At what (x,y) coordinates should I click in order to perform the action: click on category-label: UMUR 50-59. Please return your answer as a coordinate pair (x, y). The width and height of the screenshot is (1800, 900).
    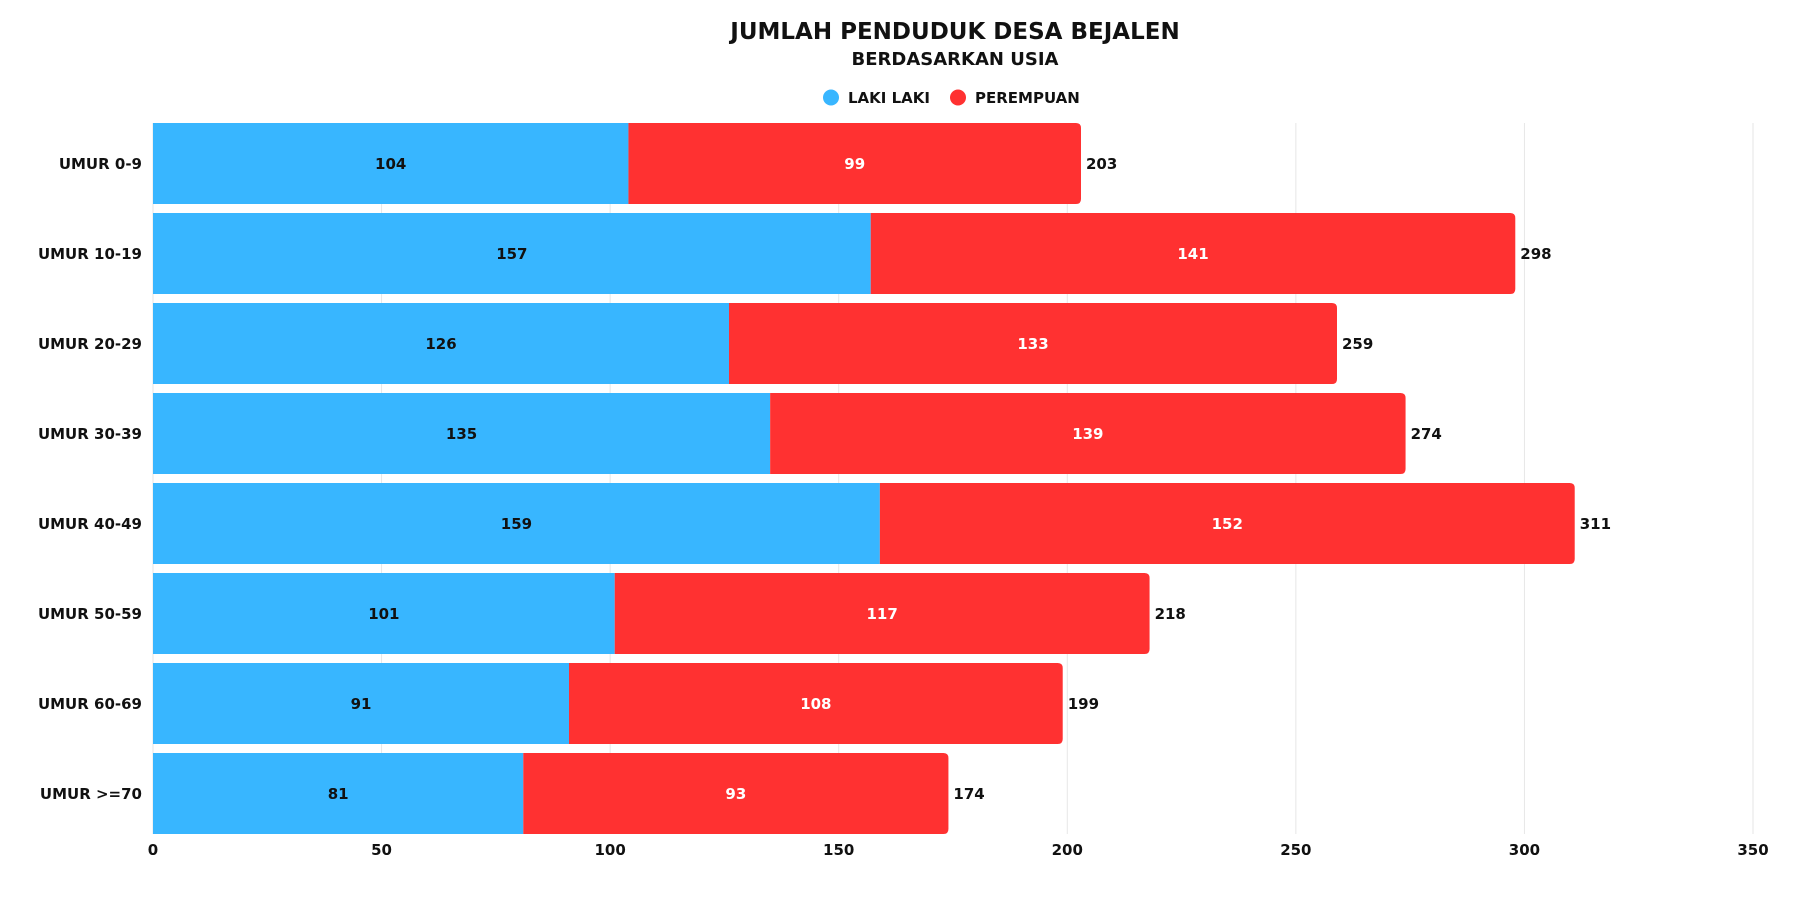
    Looking at the image, I should click on (90, 614).